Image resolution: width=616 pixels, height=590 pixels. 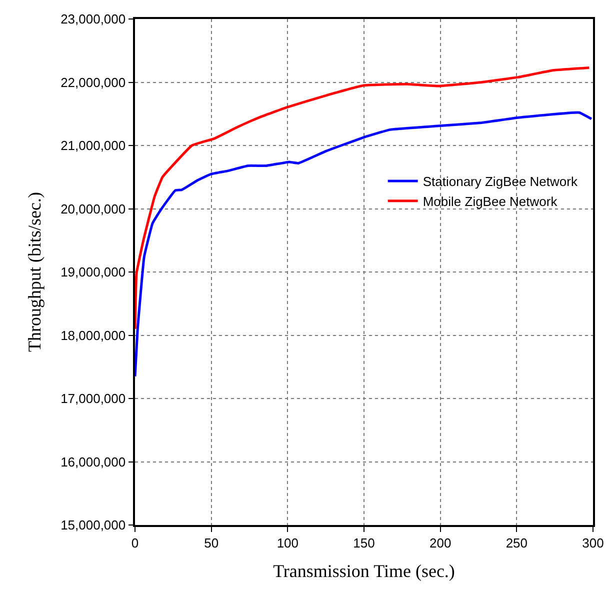 What do you see at coordinates (517, 542) in the screenshot?
I see `x-tick-label: 250` at bounding box center [517, 542].